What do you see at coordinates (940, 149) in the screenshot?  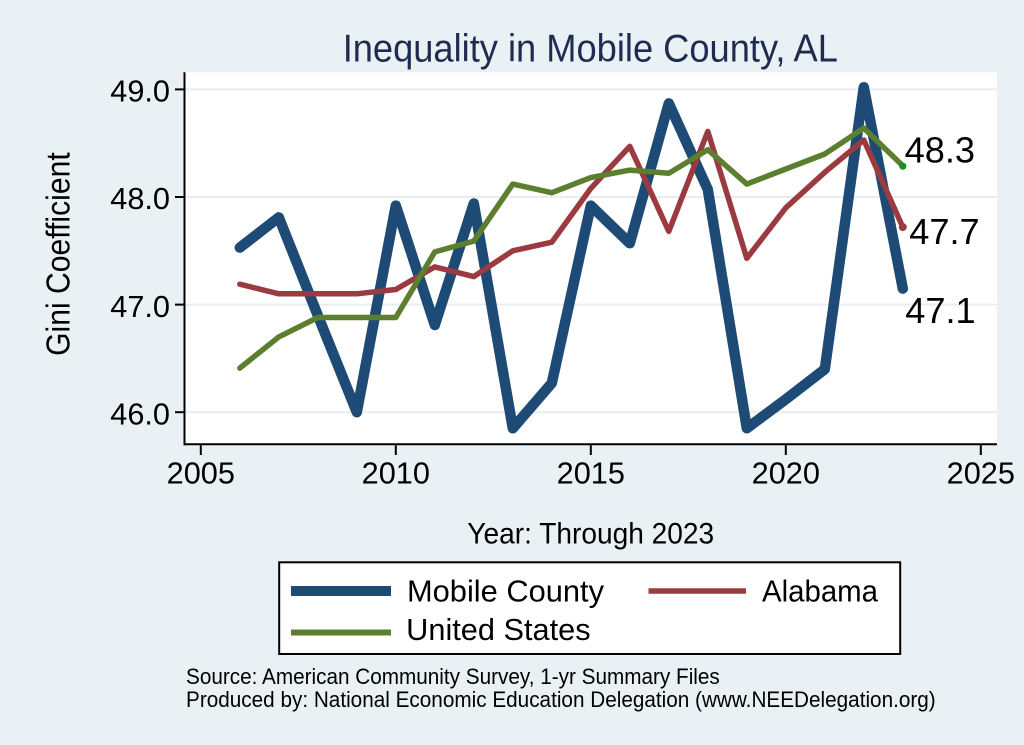 I see `svg-text: 48.3` at bounding box center [940, 149].